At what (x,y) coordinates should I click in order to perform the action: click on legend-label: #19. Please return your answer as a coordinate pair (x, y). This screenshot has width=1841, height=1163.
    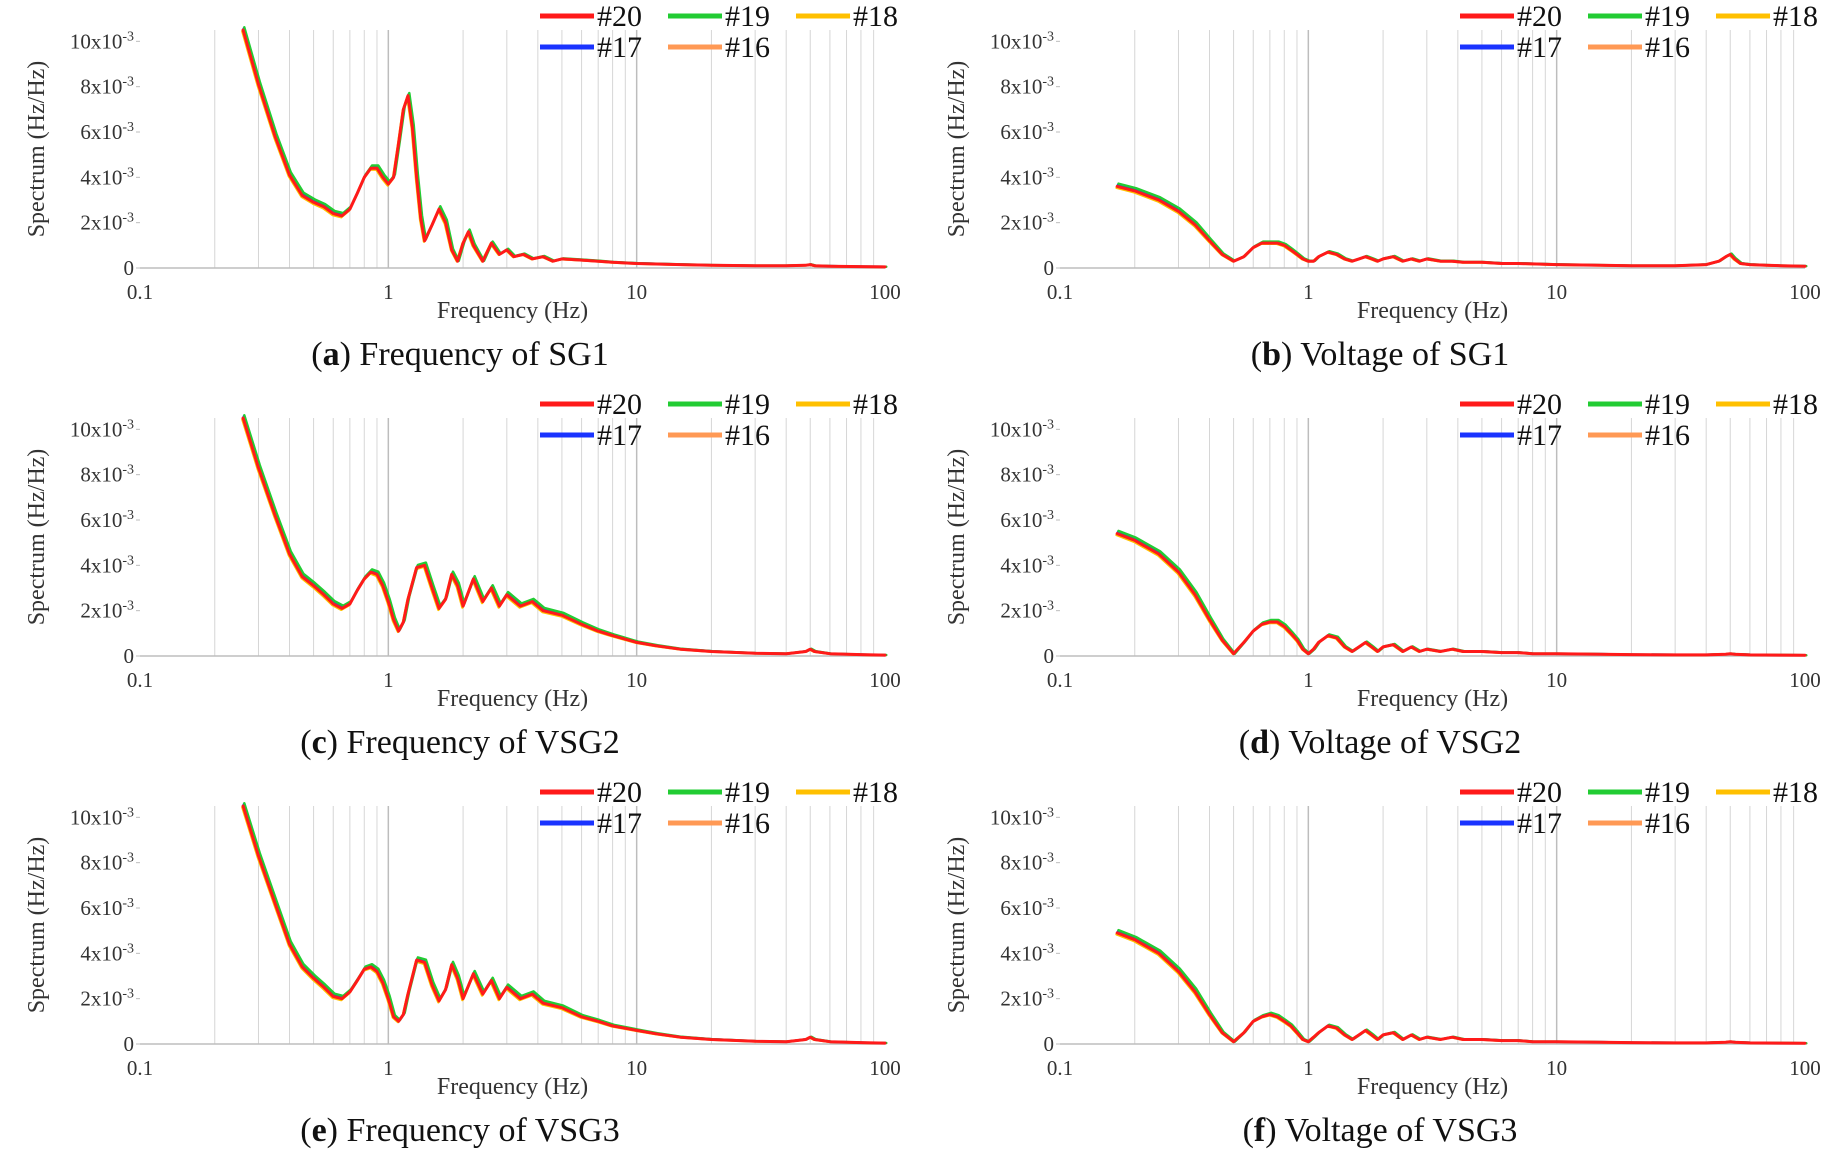
    Looking at the image, I should click on (747, 792).